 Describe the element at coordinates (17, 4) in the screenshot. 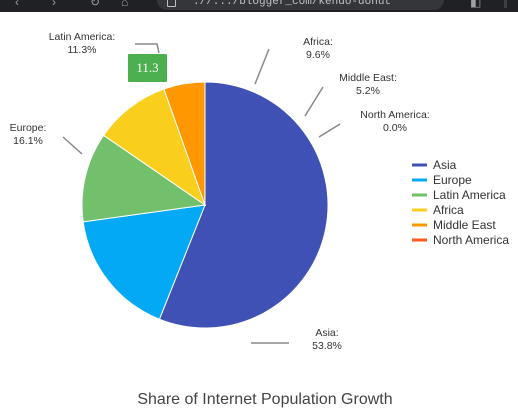

I see `back-icon: ‹` at that location.